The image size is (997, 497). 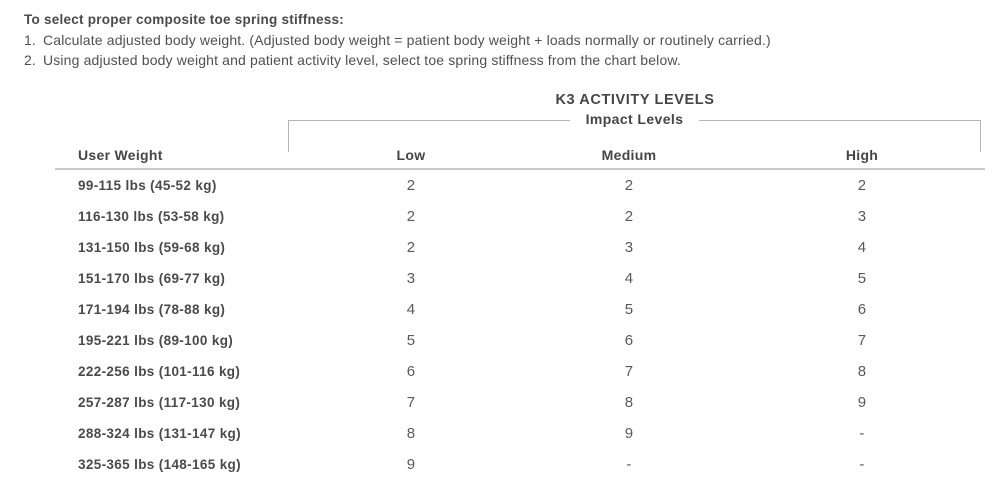 I want to click on table-row: 171-194 lbs (78-88 kg) 4 5 6, so click(x=520, y=309).